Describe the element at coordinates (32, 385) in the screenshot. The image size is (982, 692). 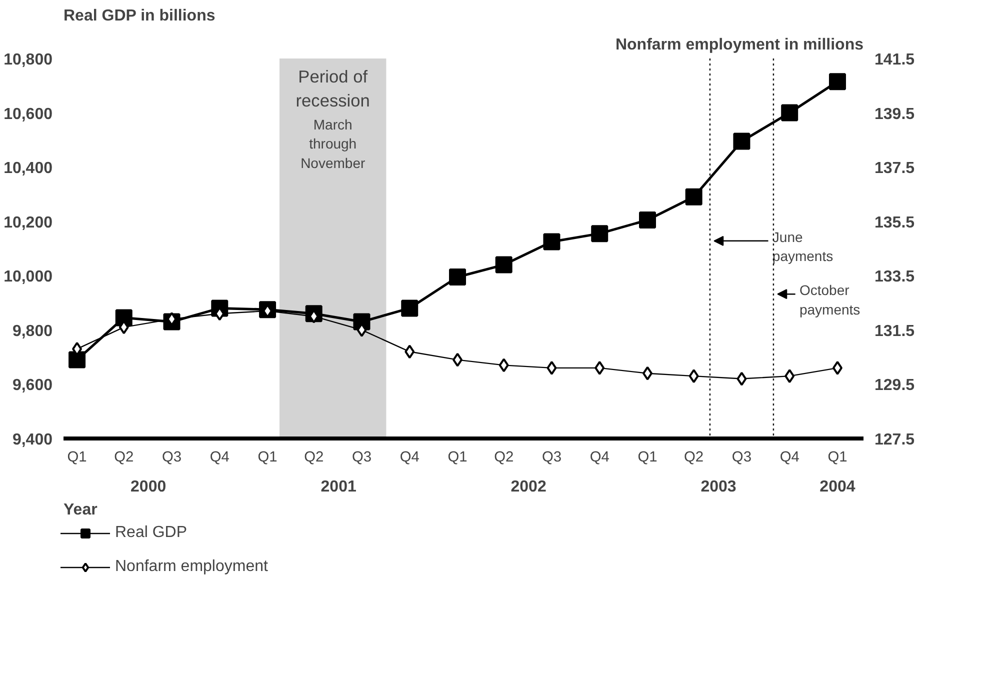
I see `y-tick-label: 9,600` at that location.